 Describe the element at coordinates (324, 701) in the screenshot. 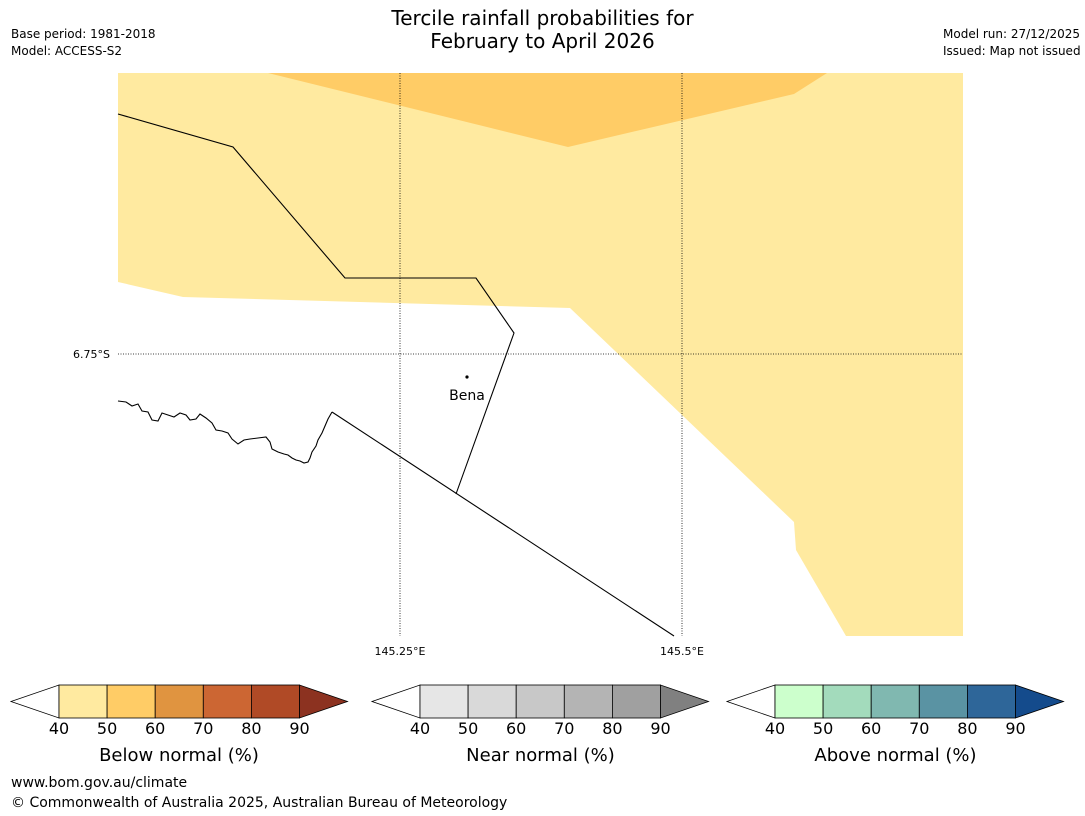

I see `below-normal-colorbar-high-extend` at that location.